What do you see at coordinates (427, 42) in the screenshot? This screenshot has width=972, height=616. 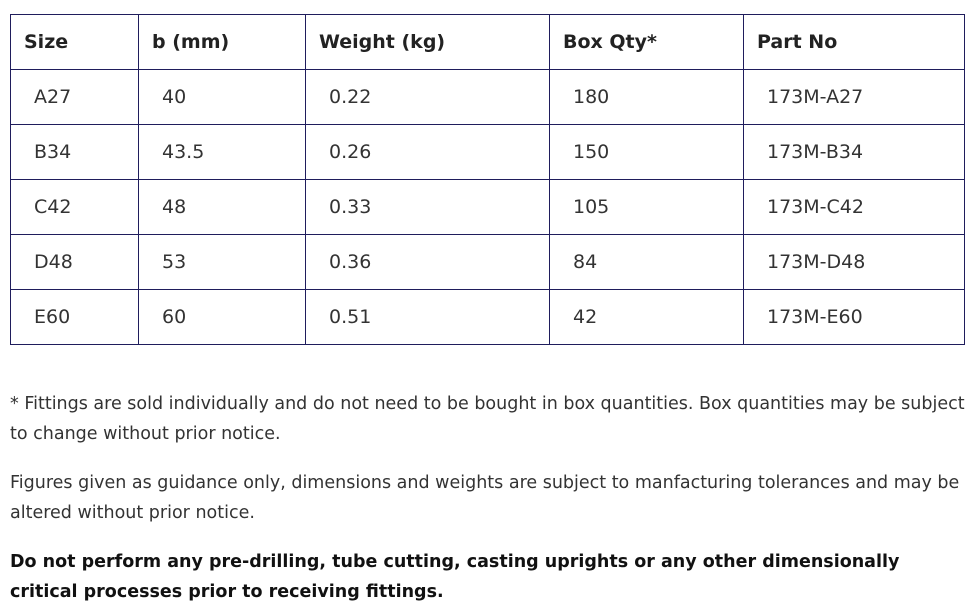 I see `header-weight-kg: Weight (kg)` at bounding box center [427, 42].